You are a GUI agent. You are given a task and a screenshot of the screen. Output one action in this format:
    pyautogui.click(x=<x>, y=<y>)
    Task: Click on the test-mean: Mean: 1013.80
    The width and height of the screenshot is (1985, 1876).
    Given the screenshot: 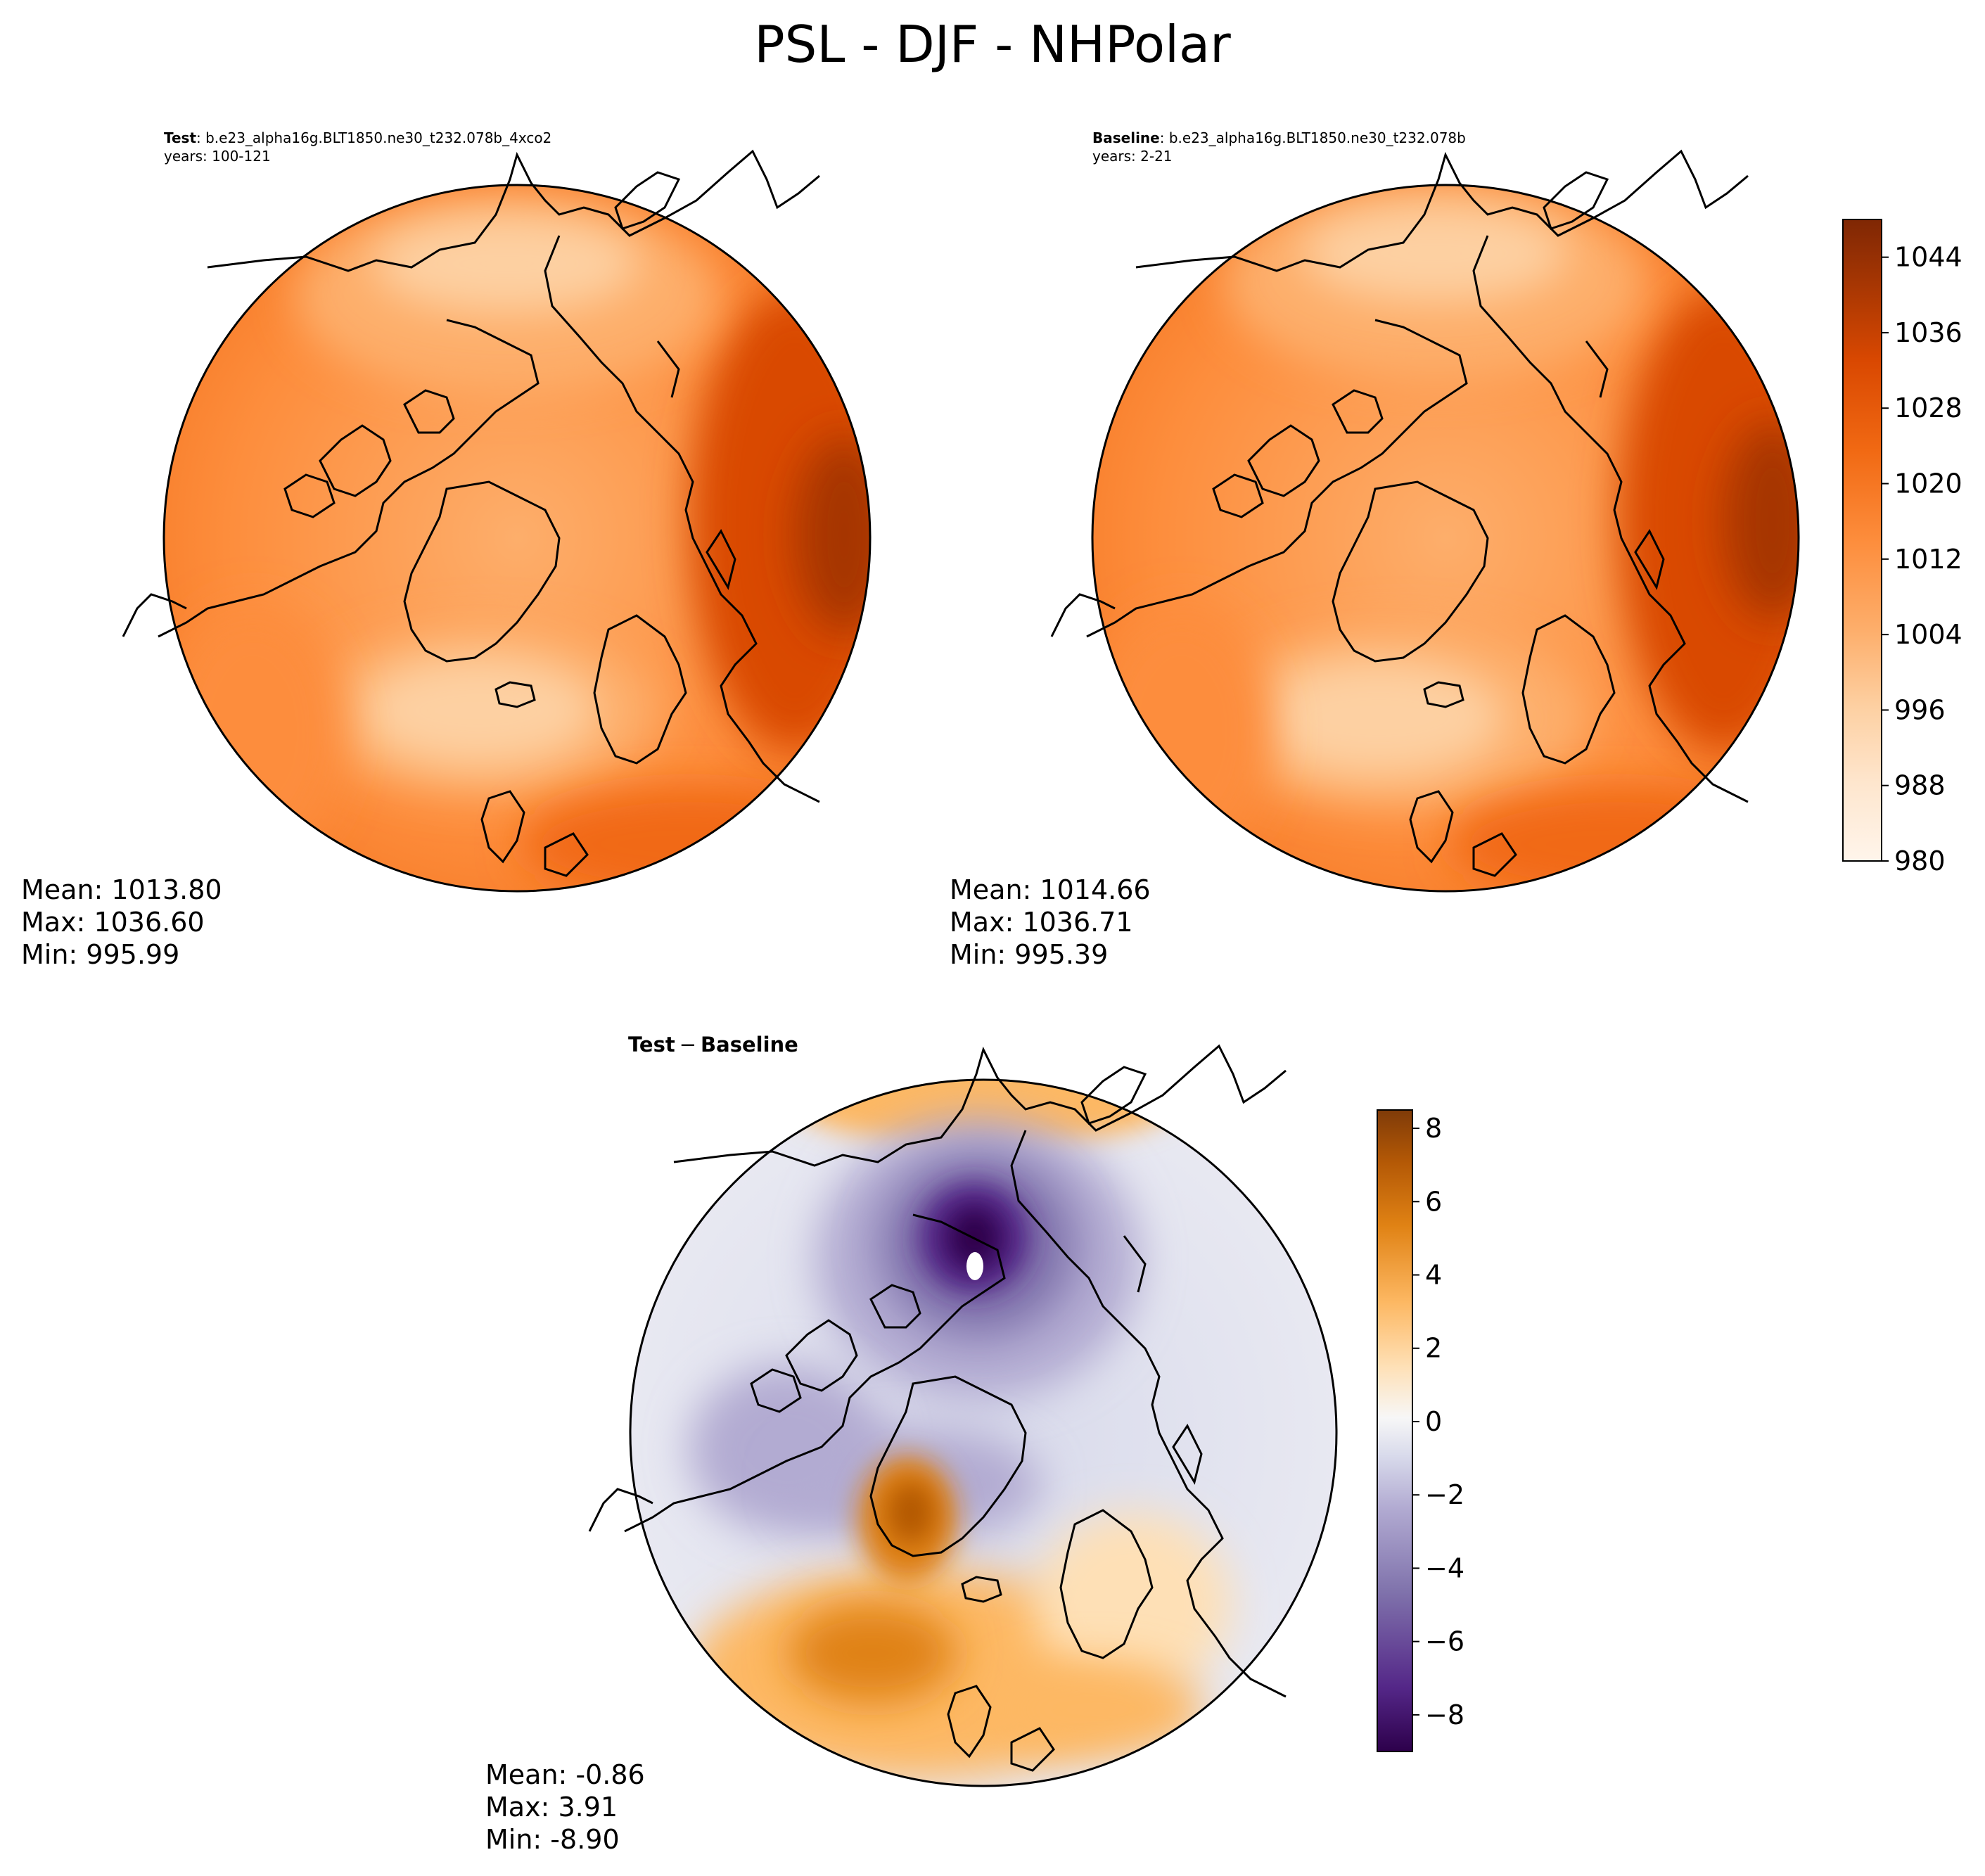 What is the action you would take?
    pyautogui.click(x=122, y=889)
    